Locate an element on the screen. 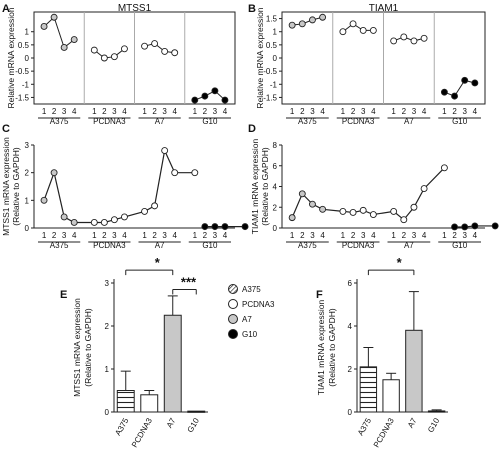 The width and height of the screenshot is (500, 452). legend-label: G10 is located at coordinates (250, 334).